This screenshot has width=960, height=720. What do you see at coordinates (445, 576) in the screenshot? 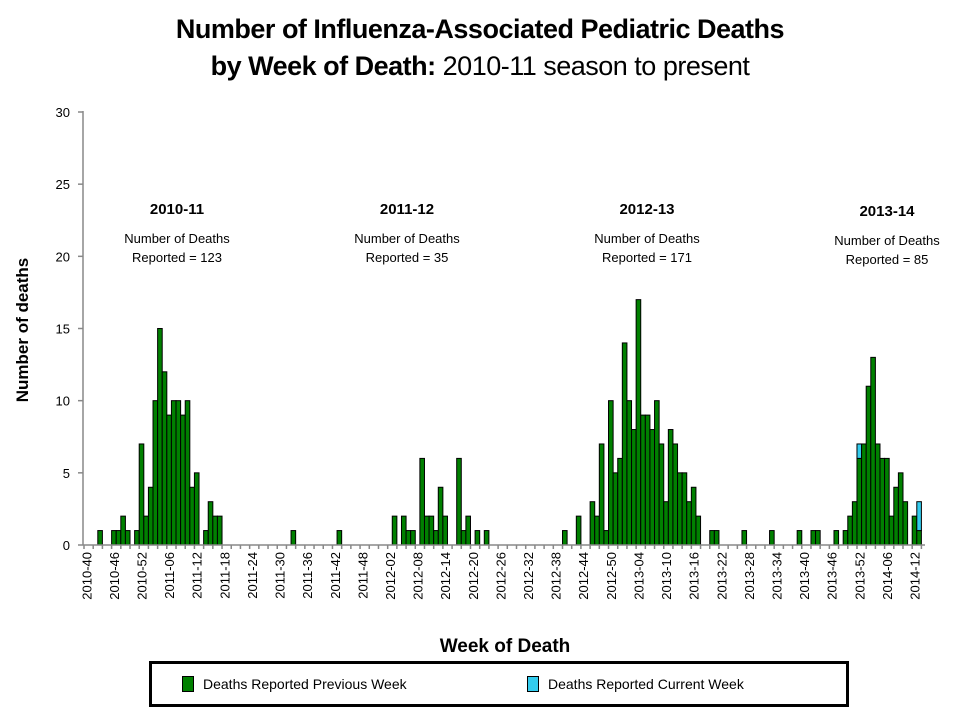
I see `x-tick-label: 2012-14` at bounding box center [445, 576].